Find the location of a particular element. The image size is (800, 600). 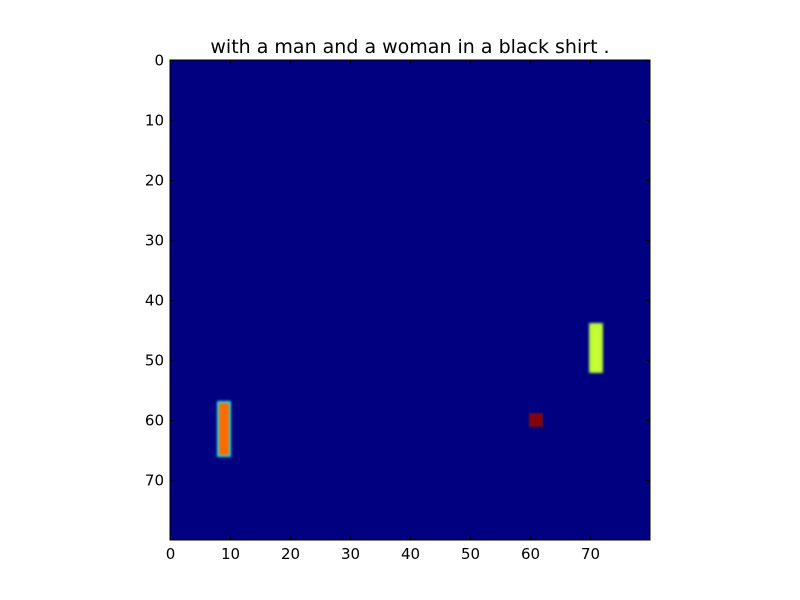

x-tick-label: 40 is located at coordinates (410, 554).